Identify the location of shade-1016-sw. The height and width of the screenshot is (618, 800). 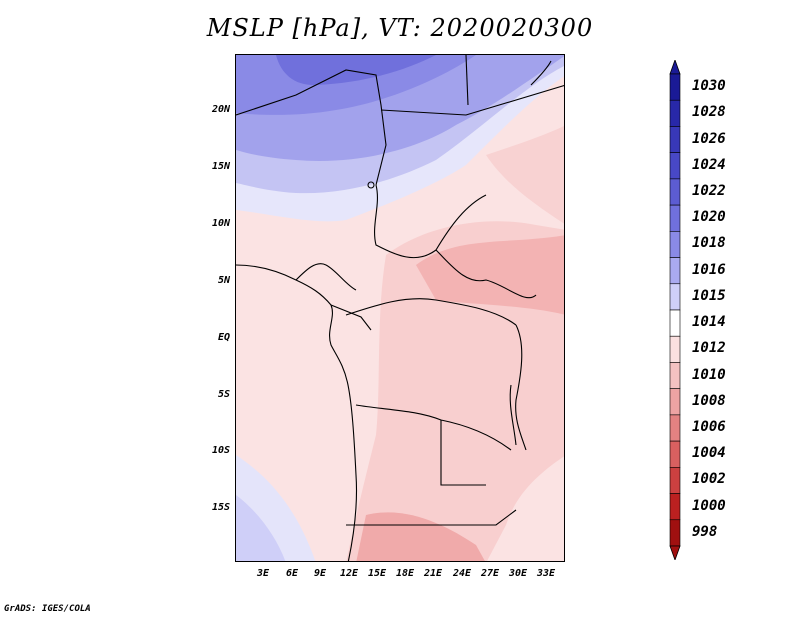
(261, 528).